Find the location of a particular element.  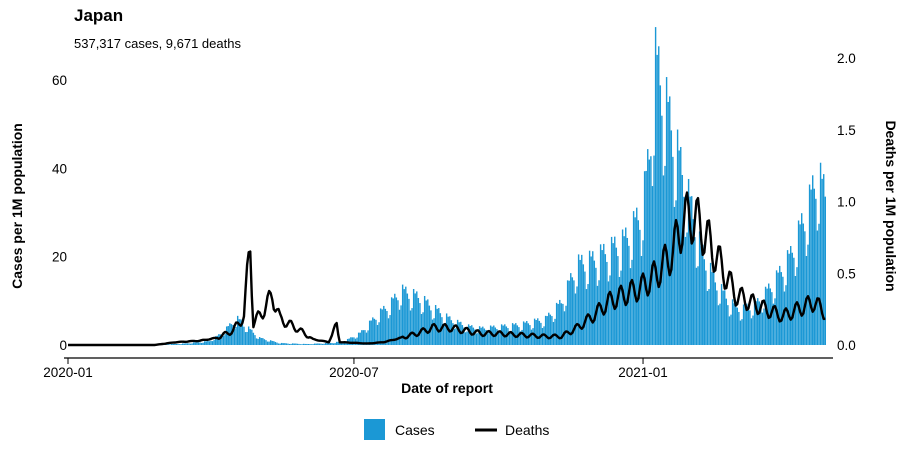

x-axis-title: Date of report is located at coordinates (447, 388).